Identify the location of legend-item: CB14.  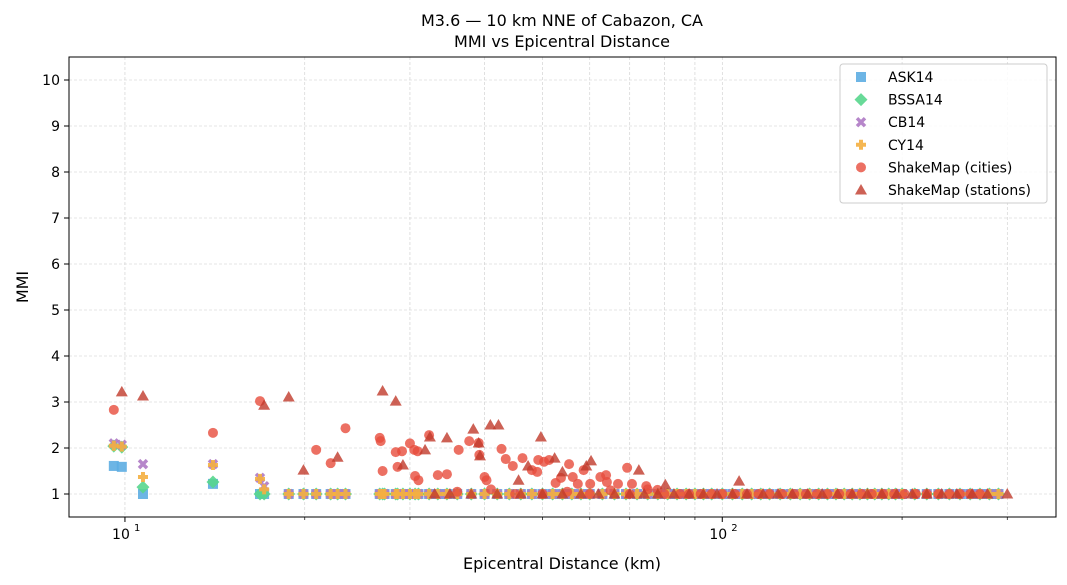
(890, 123).